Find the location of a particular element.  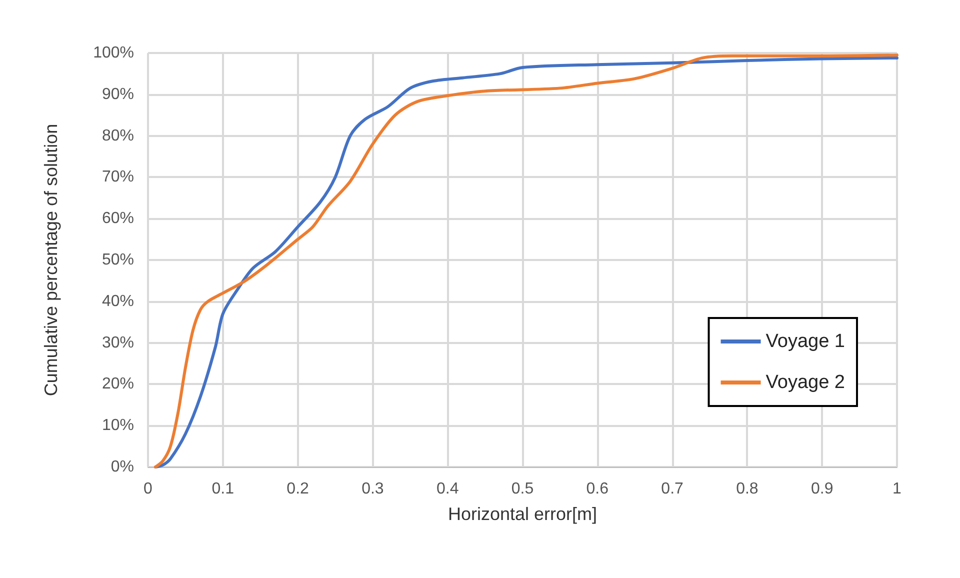

y-tick-label: 0% is located at coordinates (122, 467).